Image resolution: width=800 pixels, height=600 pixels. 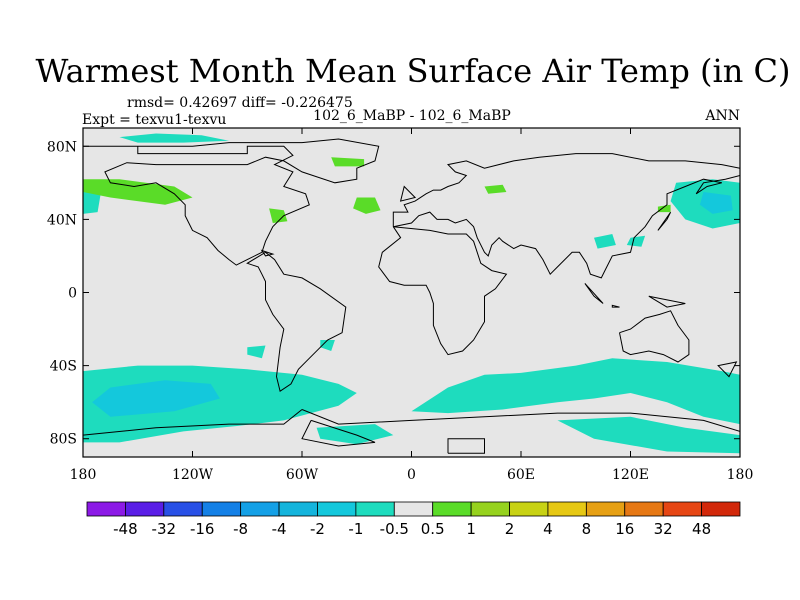 What do you see at coordinates (587, 529) in the screenshot?
I see `colorbar-label-12: 8` at bounding box center [587, 529].